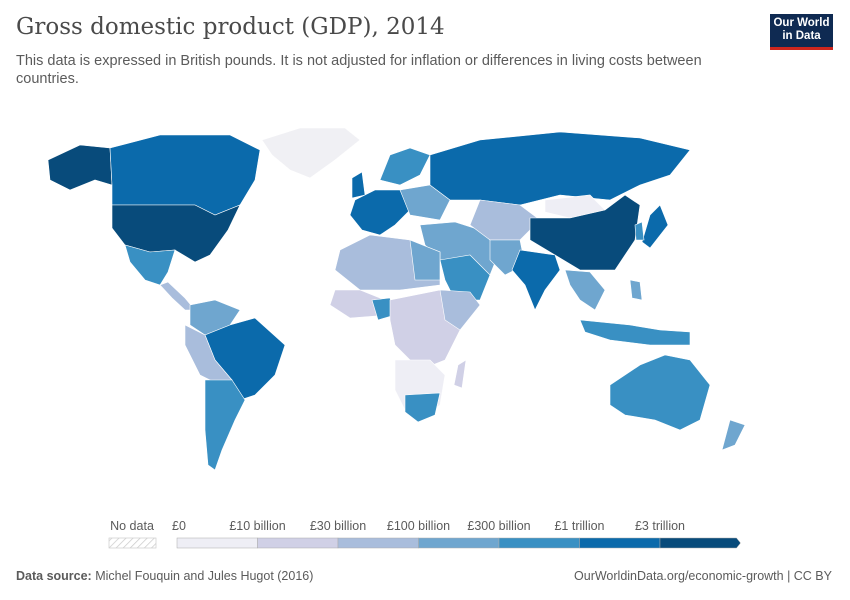 The image size is (850, 600). What do you see at coordinates (225, 425) in the screenshot?
I see `country-argentina-chile` at bounding box center [225, 425].